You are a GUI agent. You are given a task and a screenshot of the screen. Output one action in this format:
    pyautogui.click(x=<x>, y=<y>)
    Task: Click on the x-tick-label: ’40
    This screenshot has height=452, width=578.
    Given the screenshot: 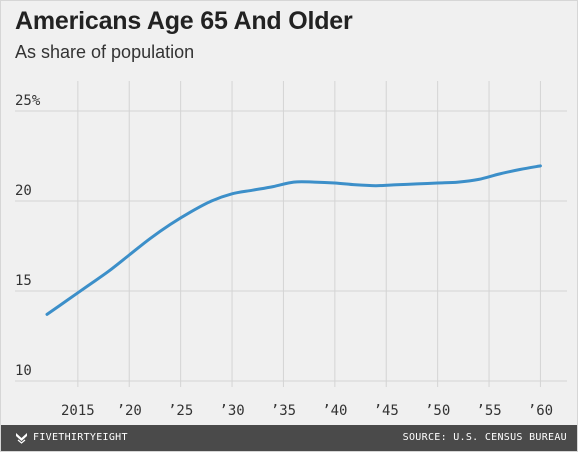 What is the action you would take?
    pyautogui.click(x=334, y=411)
    